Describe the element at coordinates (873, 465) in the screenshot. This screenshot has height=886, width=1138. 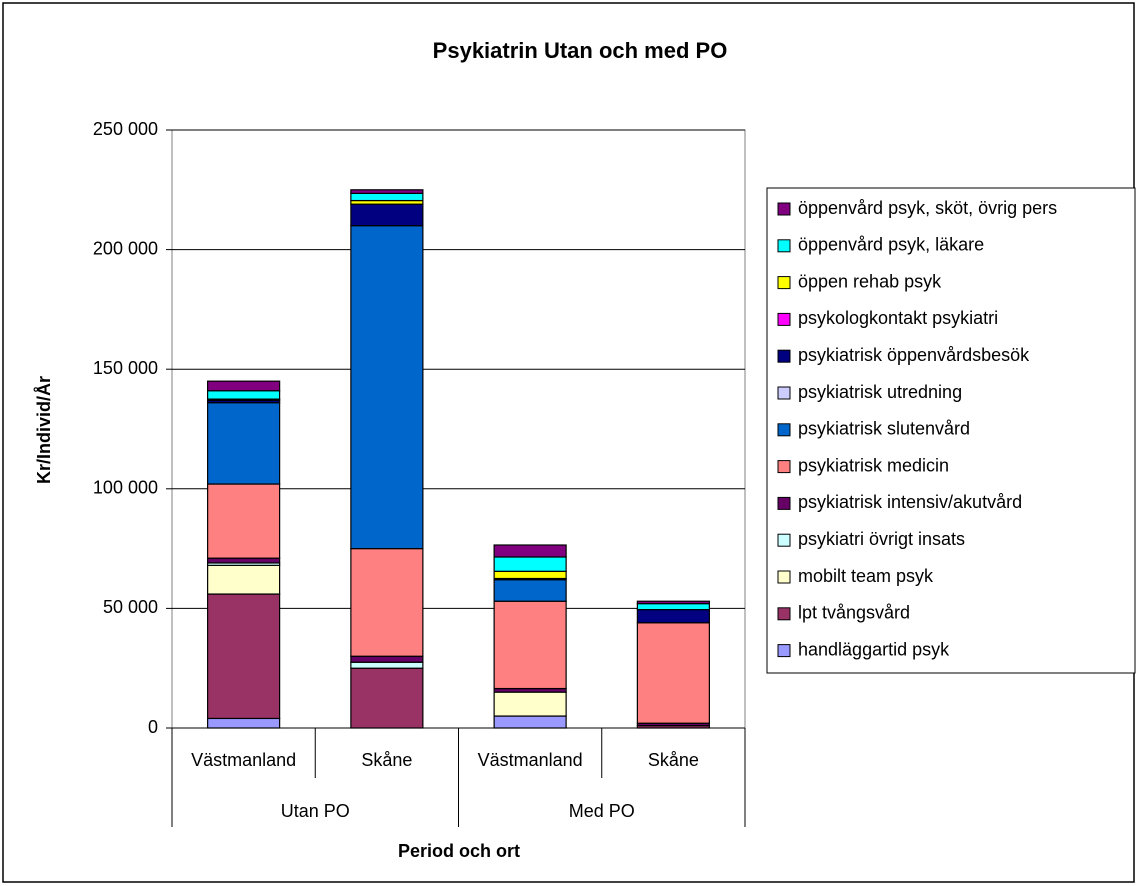
I see `legend-label: psykiatrisk medicin` at that location.